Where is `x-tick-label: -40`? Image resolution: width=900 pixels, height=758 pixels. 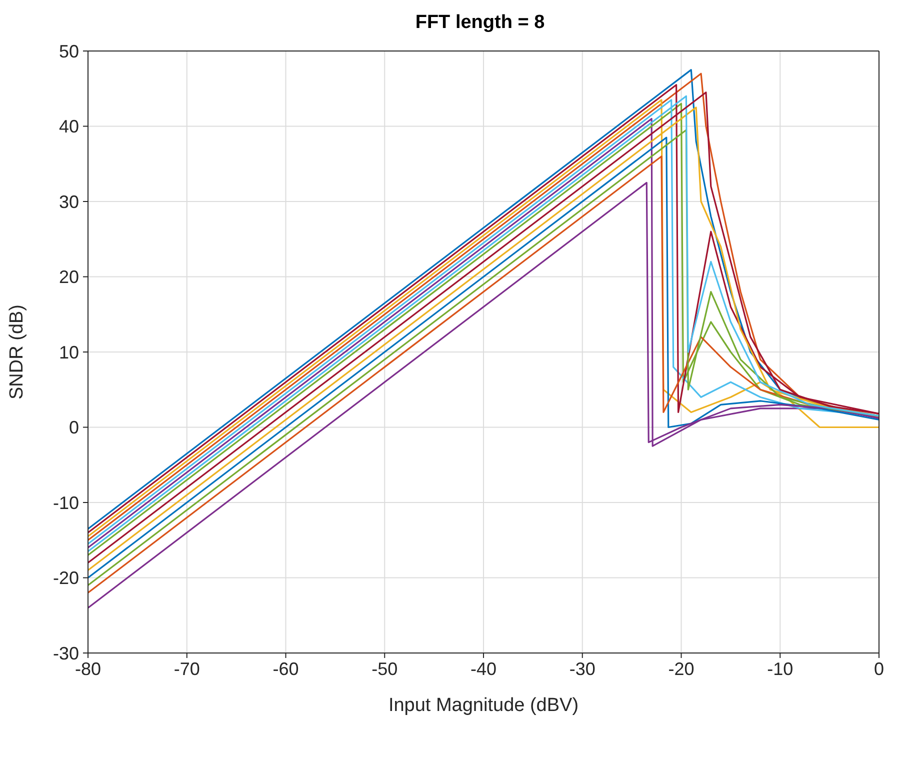 x-tick-label: -40 is located at coordinates (483, 668).